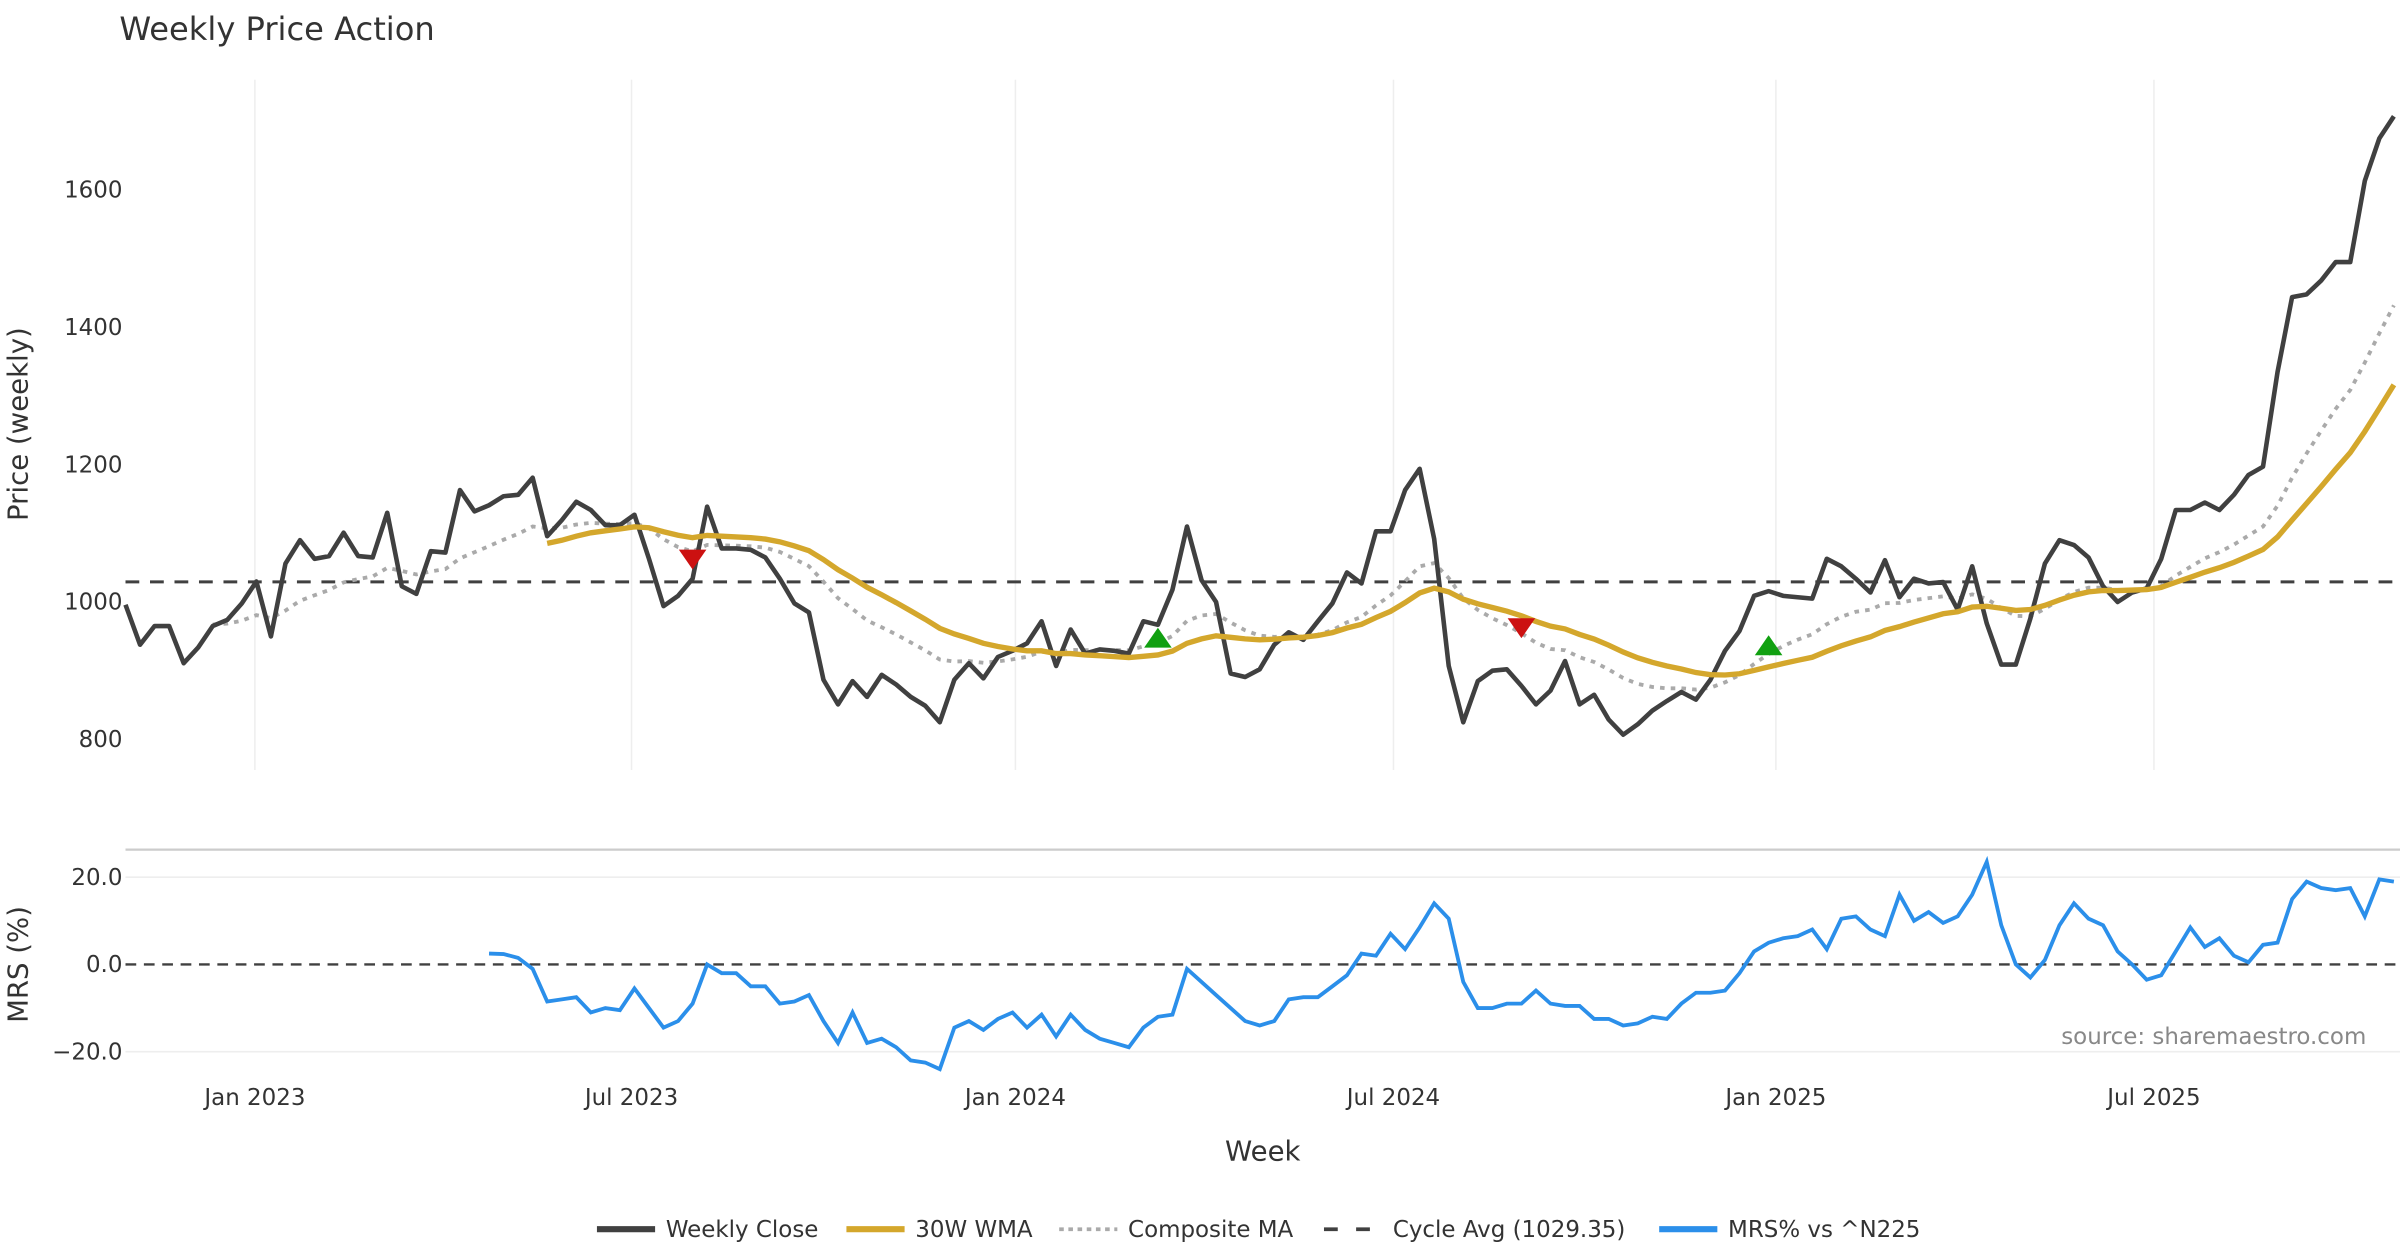  Describe the element at coordinates (630, 1098) in the screenshot. I see `x-tick-label: Jul 2023` at that location.